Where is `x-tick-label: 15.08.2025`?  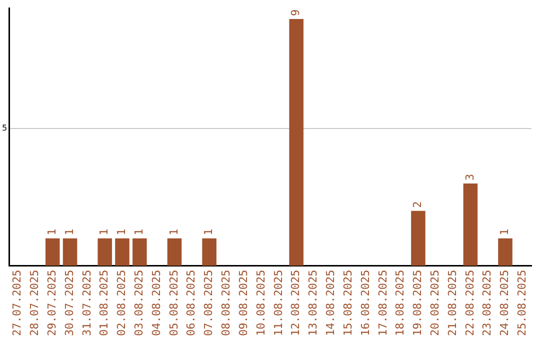 x-tick-label: 15.08.2025 is located at coordinates (347, 303).